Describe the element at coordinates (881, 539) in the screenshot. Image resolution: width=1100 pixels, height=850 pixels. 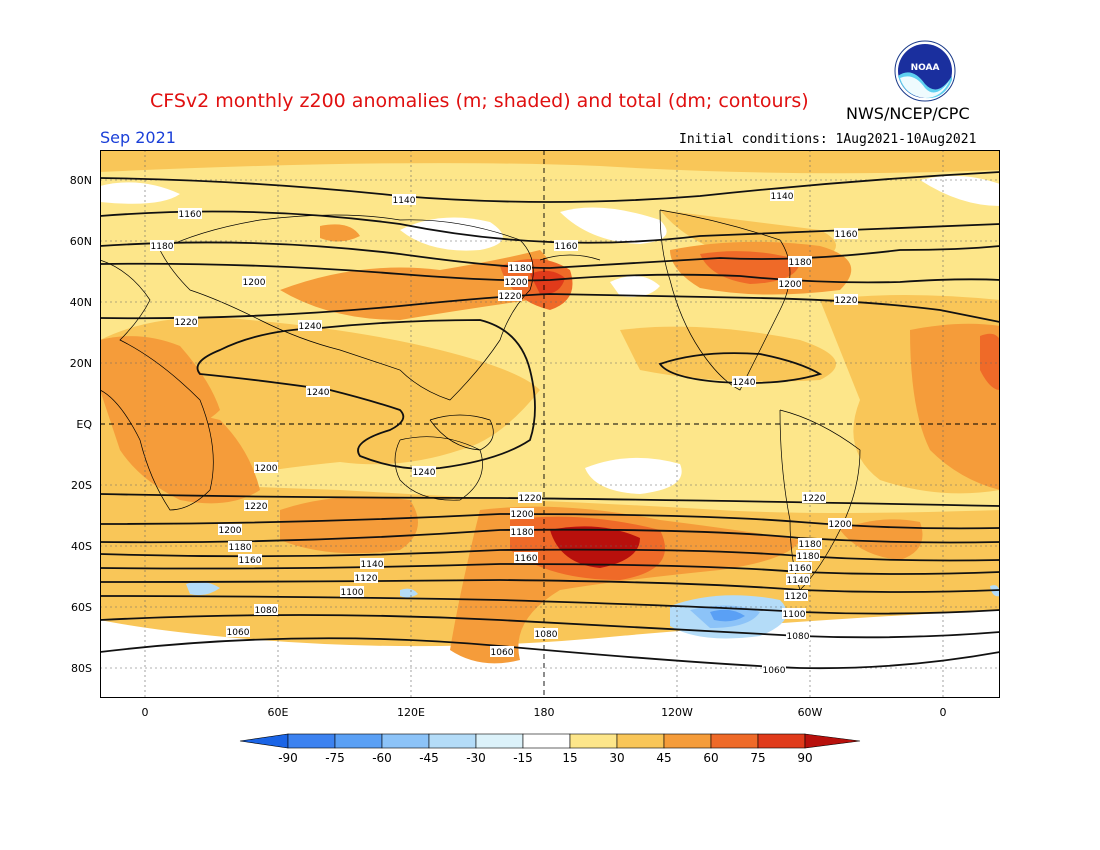
I see `shade-45-satl` at that location.